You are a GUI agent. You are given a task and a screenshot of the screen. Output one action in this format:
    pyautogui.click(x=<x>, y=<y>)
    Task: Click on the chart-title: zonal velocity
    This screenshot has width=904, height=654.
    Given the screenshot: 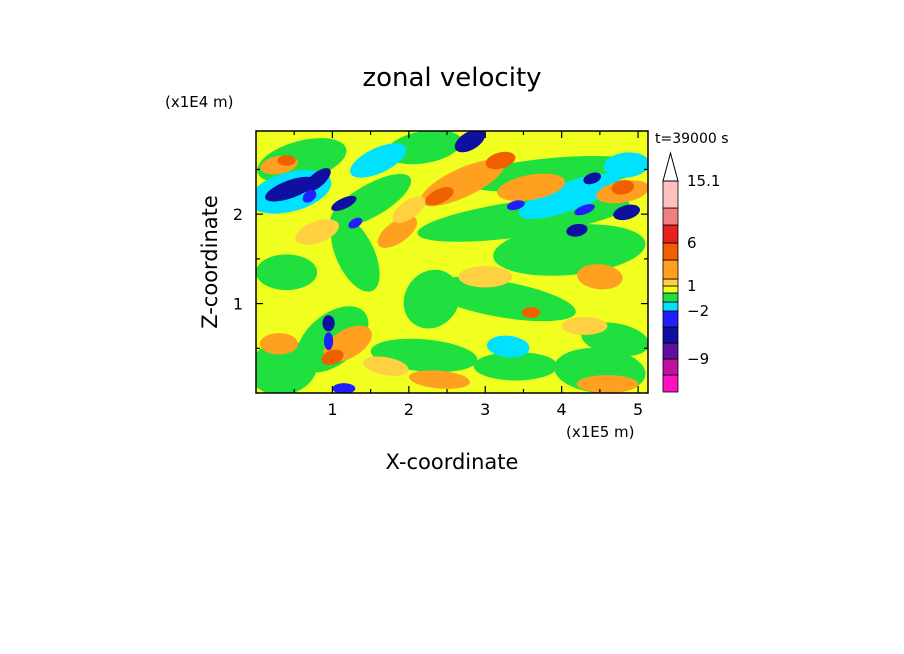 What is the action you would take?
    pyautogui.click(x=451, y=78)
    